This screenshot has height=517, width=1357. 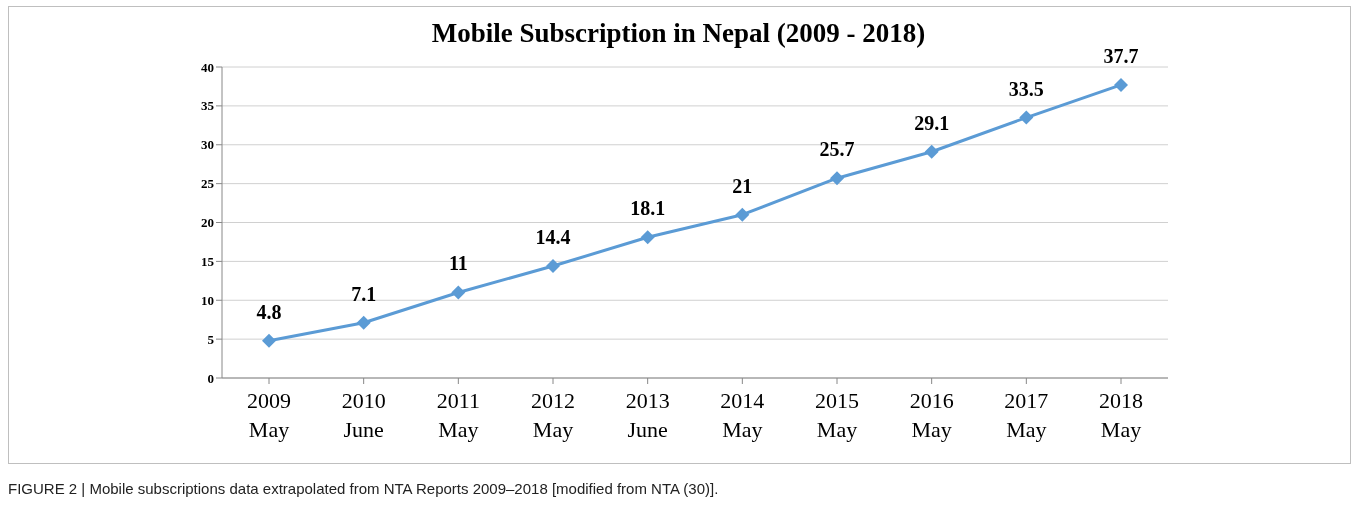 I want to click on data-label: 33.5, so click(x=1026, y=88).